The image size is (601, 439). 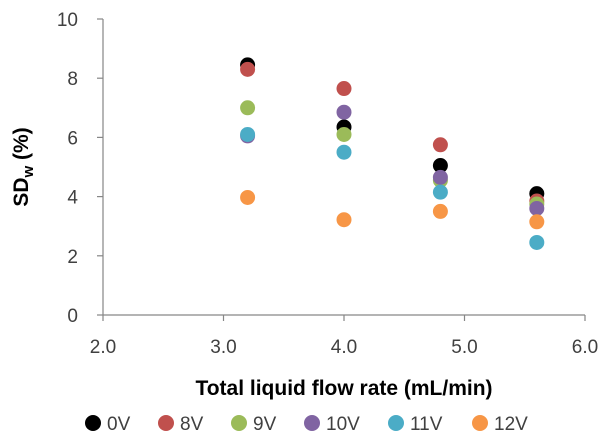 I want to click on series-9V, so click(x=392, y=156).